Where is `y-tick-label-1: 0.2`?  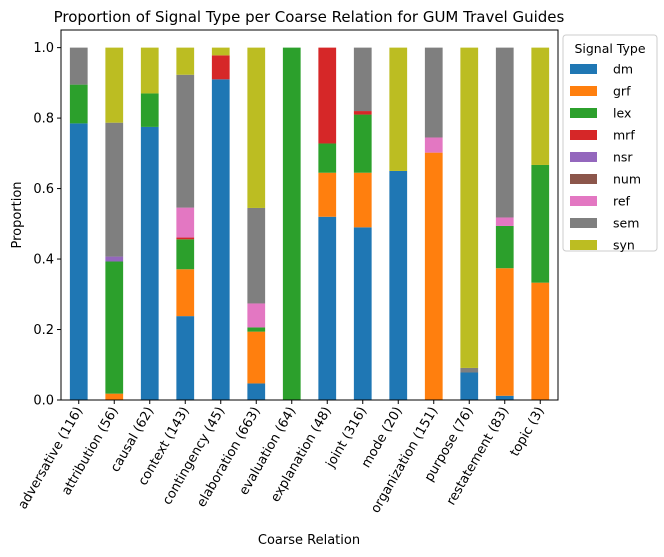 y-tick-label-1: 0.2 is located at coordinates (43, 330).